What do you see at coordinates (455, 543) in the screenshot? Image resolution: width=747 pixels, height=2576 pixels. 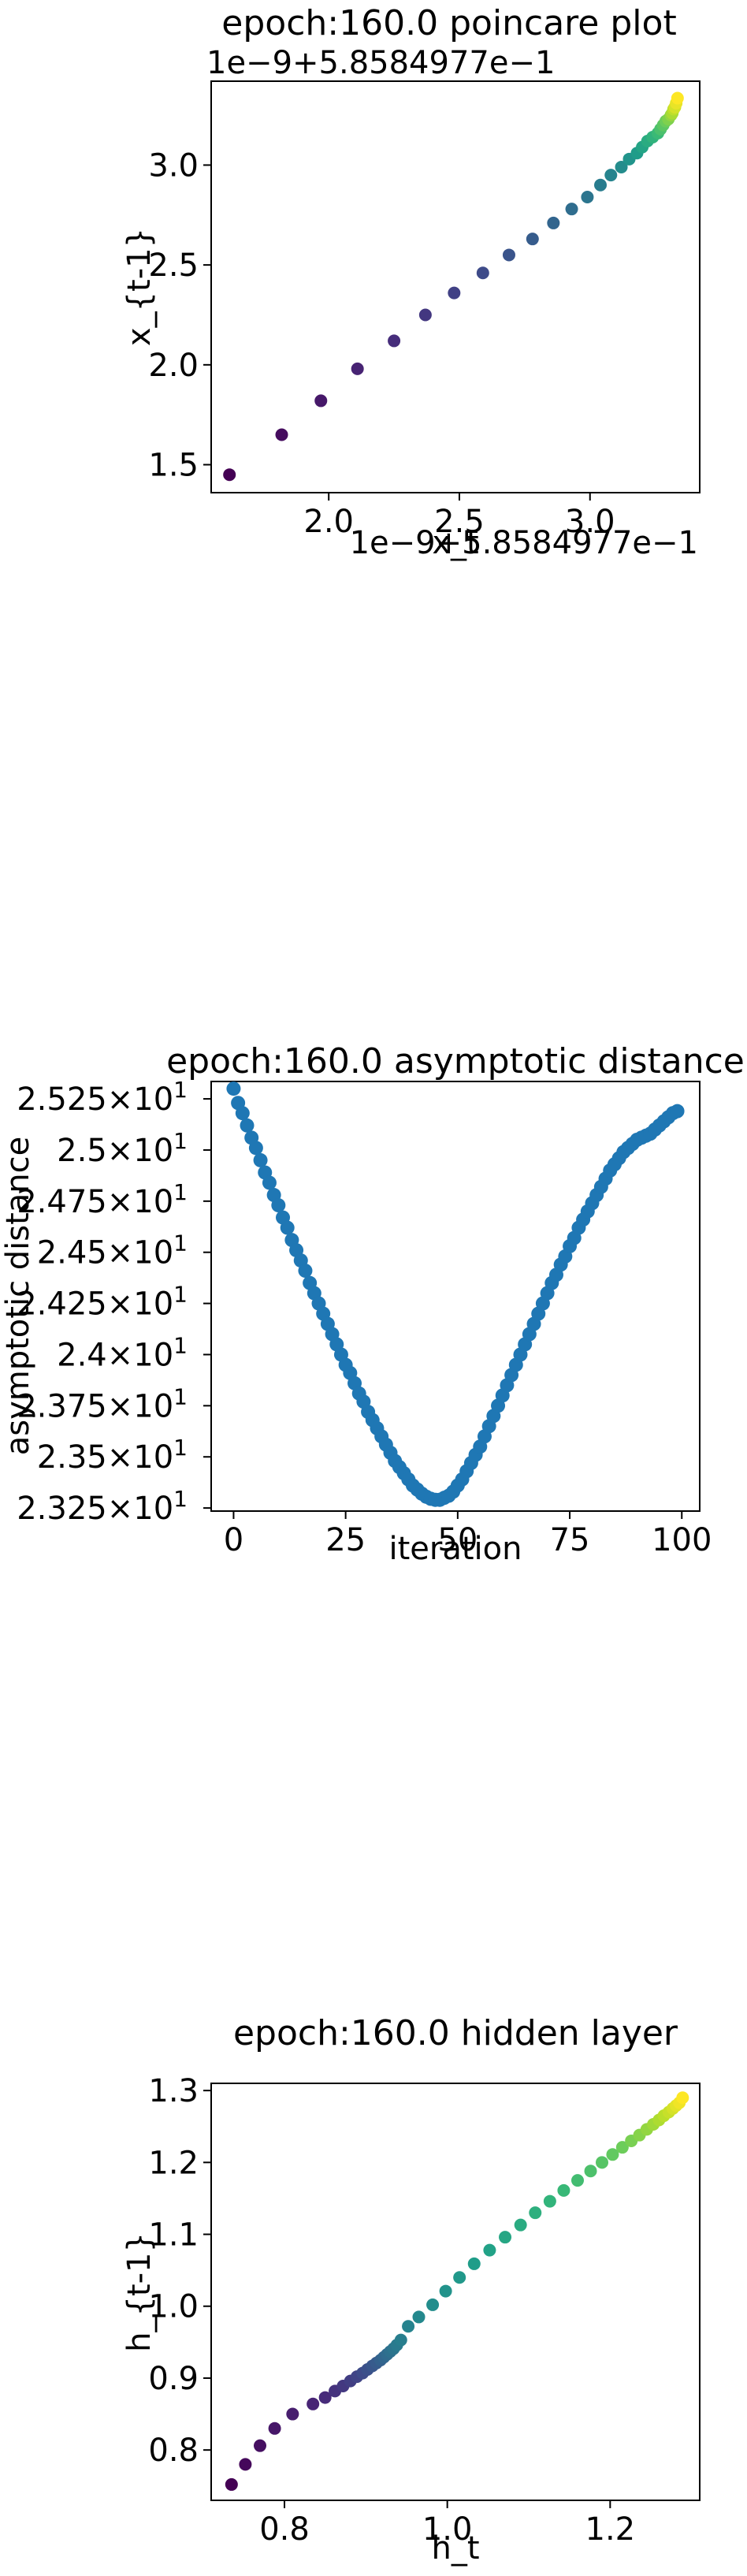 I see `poincare-x-label: x_t` at bounding box center [455, 543].